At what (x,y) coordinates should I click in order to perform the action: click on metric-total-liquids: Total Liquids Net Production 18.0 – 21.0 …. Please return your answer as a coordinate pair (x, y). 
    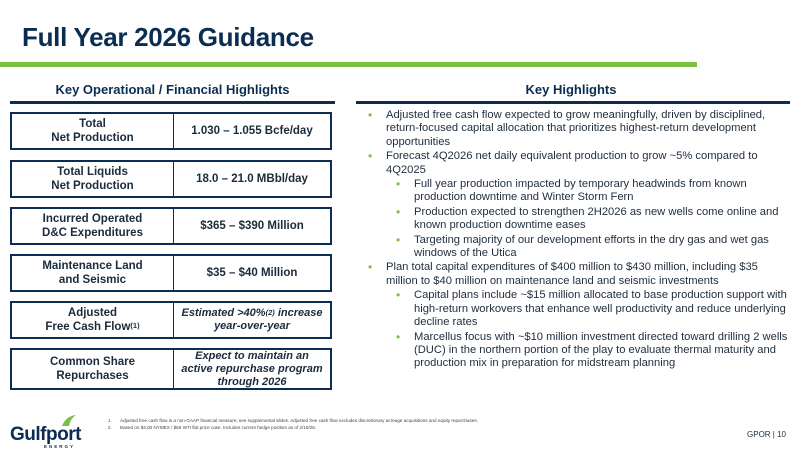
    Looking at the image, I should click on (171, 179).